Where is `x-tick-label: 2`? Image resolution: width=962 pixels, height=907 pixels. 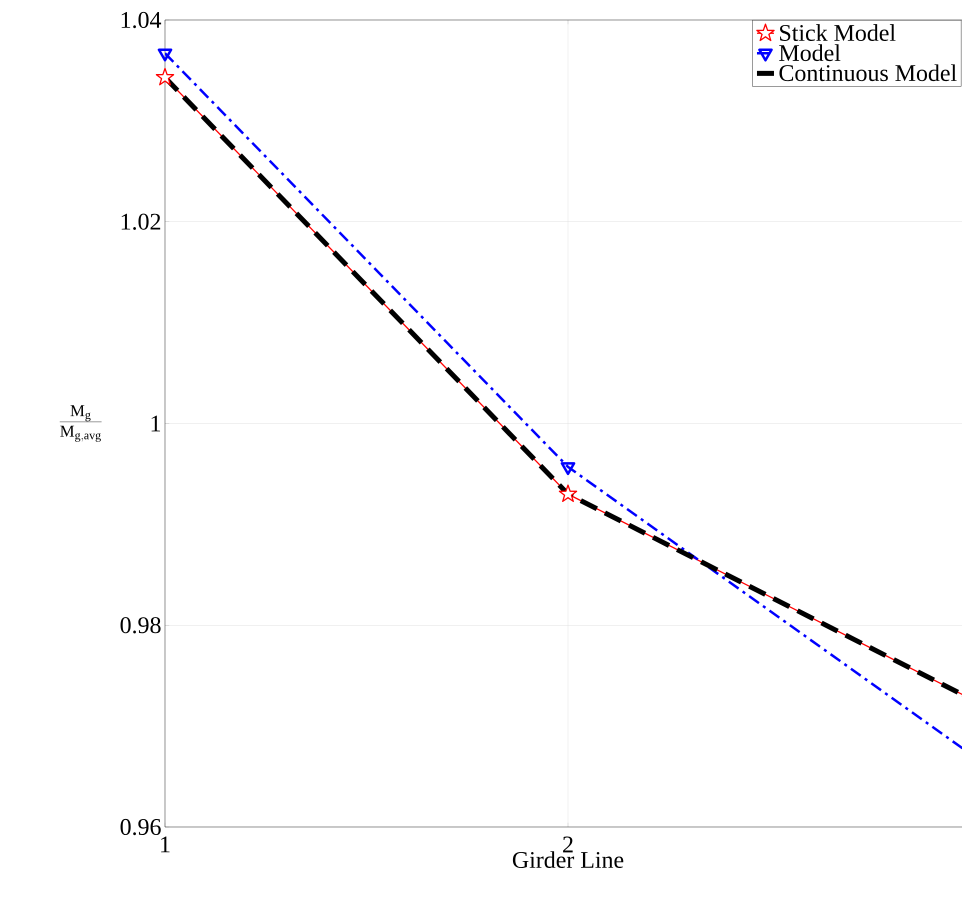 x-tick-label: 2 is located at coordinates (568, 844).